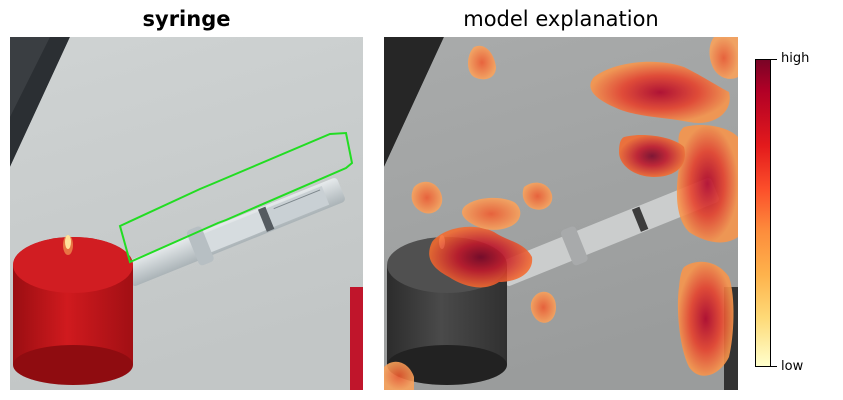 The width and height of the screenshot is (843, 400). What do you see at coordinates (795, 58) in the screenshot?
I see `colorbar-high-label: high` at bounding box center [795, 58].